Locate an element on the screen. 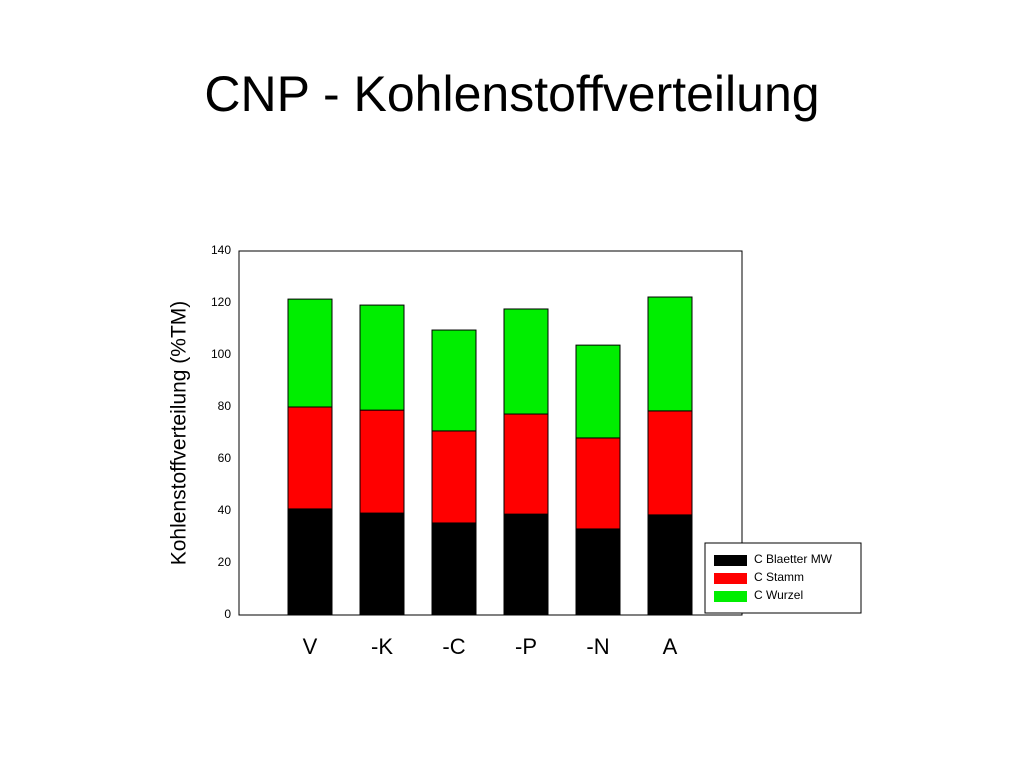 This screenshot has height=768, width=1024. y-tick-label: 0 is located at coordinates (227, 614).